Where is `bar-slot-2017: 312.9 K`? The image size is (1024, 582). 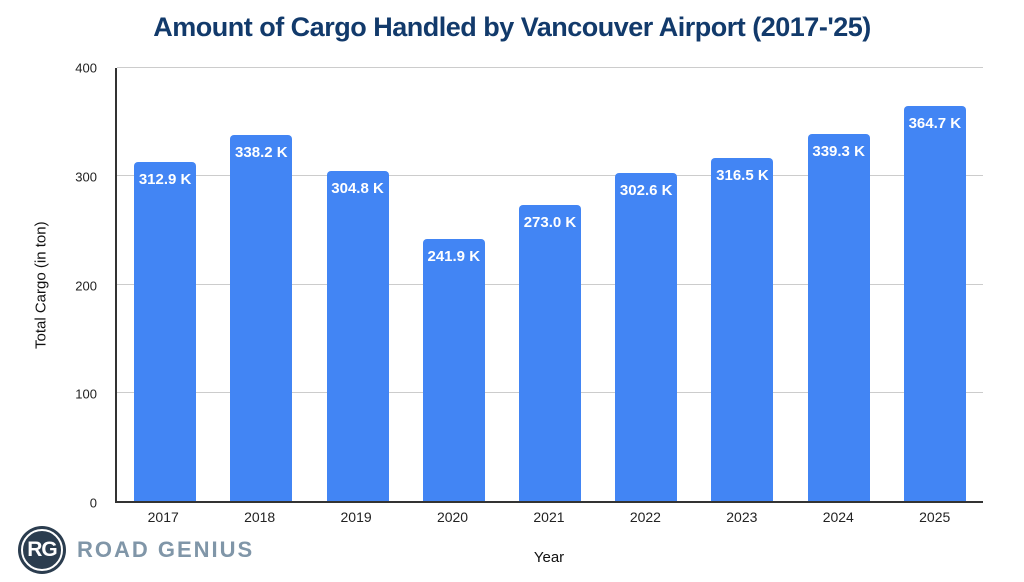
bar-slot-2017: 312.9 K is located at coordinates (165, 284).